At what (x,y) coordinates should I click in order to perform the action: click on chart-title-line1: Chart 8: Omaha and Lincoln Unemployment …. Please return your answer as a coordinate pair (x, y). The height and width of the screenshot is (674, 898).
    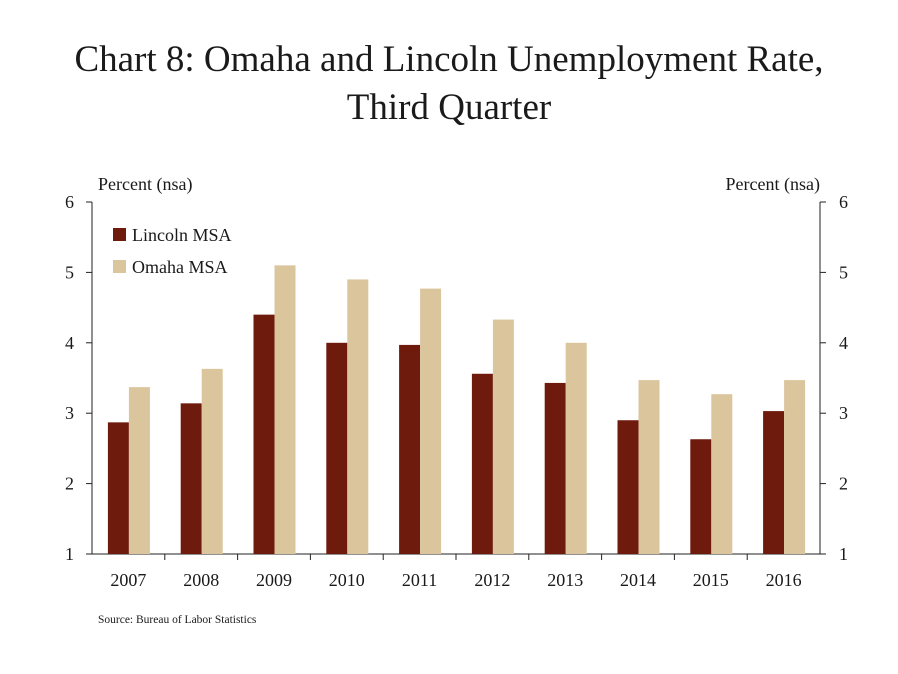
    Looking at the image, I should click on (449, 59).